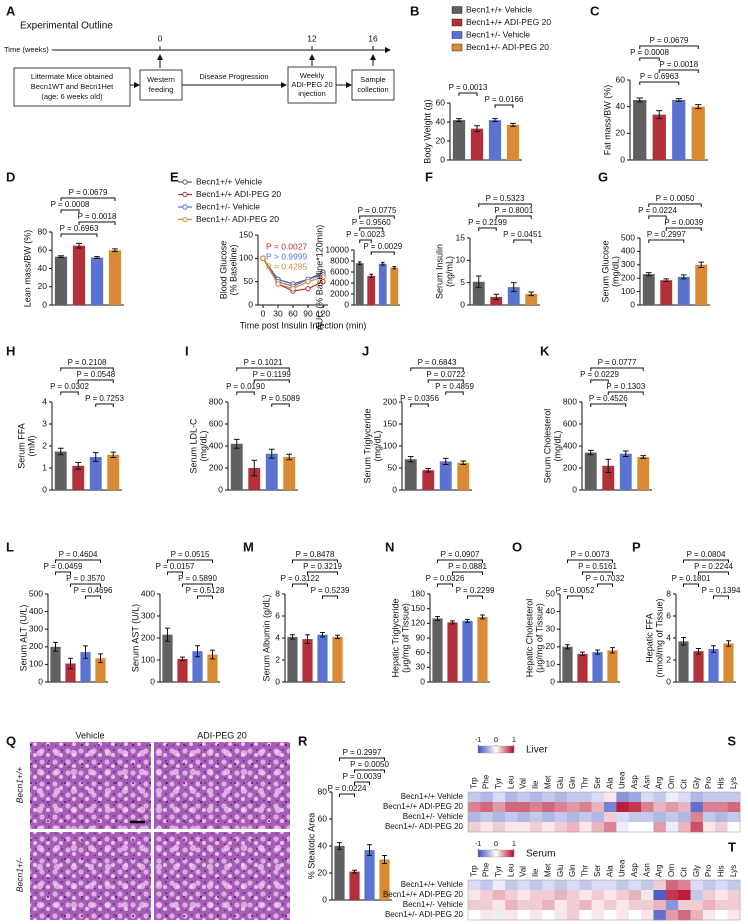 The height and width of the screenshot is (924, 748). What do you see at coordinates (323, 277) in the screenshot?
I see `series-point` at bounding box center [323, 277].